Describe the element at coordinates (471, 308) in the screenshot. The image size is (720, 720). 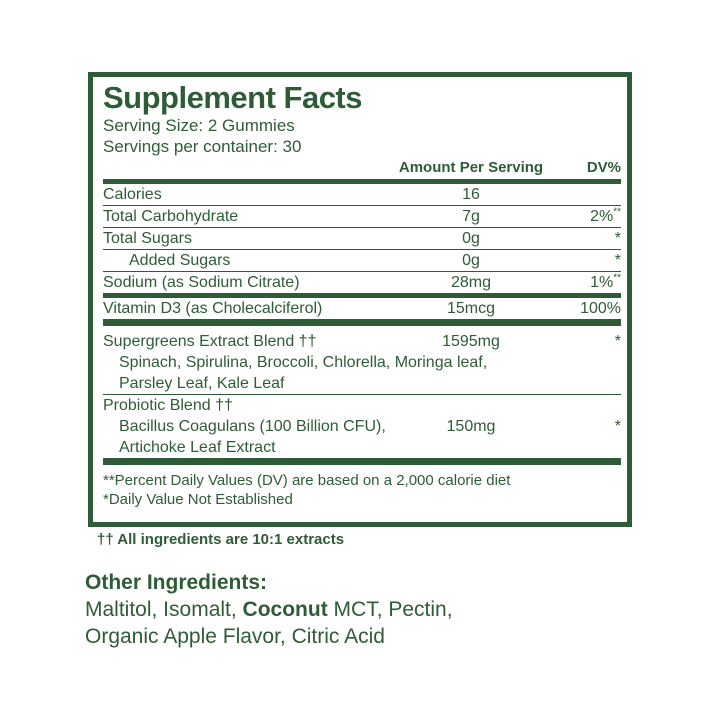
I see `nutrient-amount: 15mcg` at that location.